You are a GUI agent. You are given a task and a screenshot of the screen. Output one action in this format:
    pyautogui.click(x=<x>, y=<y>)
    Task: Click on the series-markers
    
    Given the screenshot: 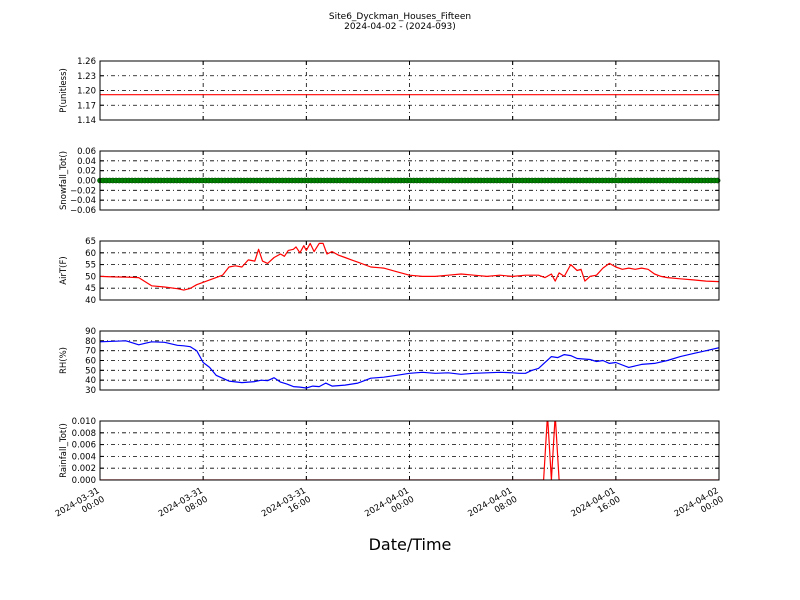 What is the action you would take?
    pyautogui.click(x=409, y=180)
    